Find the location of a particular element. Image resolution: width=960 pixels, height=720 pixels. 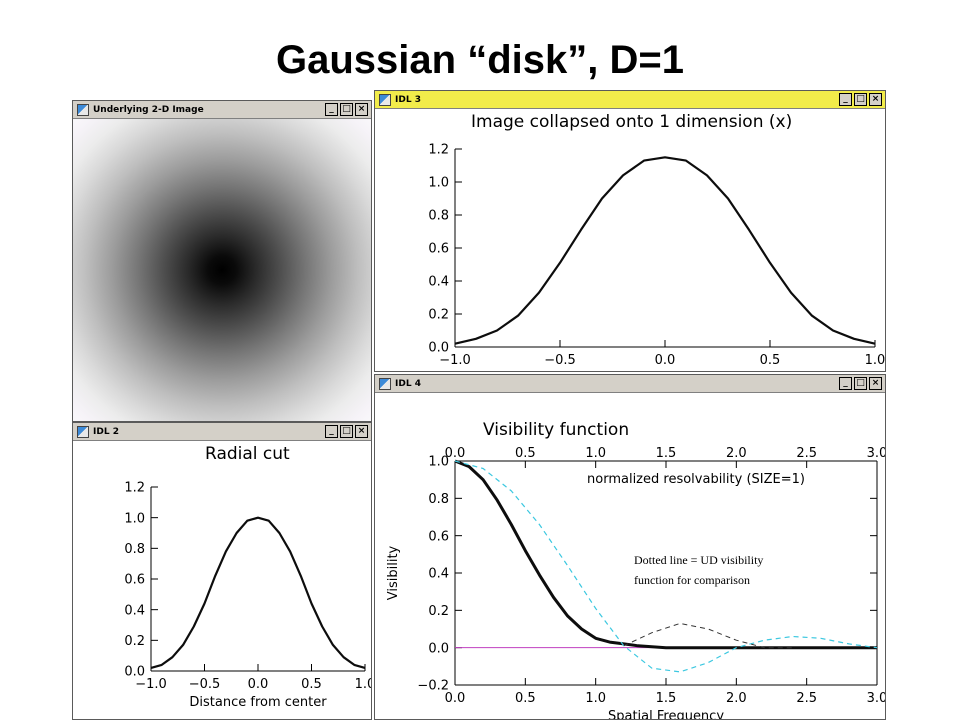

collapsed-window-title: IDL 3 is located at coordinates (408, 100).